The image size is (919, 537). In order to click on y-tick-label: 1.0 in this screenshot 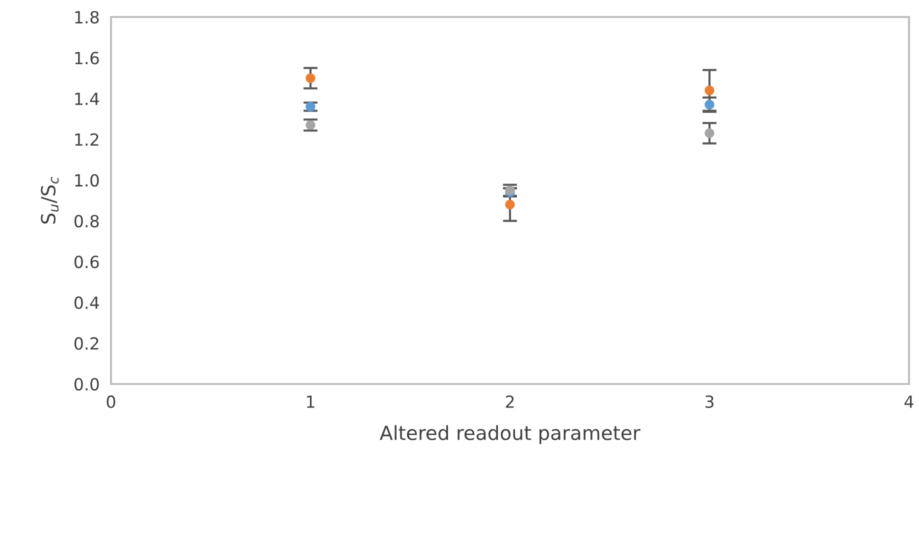, I will do `click(87, 180)`.